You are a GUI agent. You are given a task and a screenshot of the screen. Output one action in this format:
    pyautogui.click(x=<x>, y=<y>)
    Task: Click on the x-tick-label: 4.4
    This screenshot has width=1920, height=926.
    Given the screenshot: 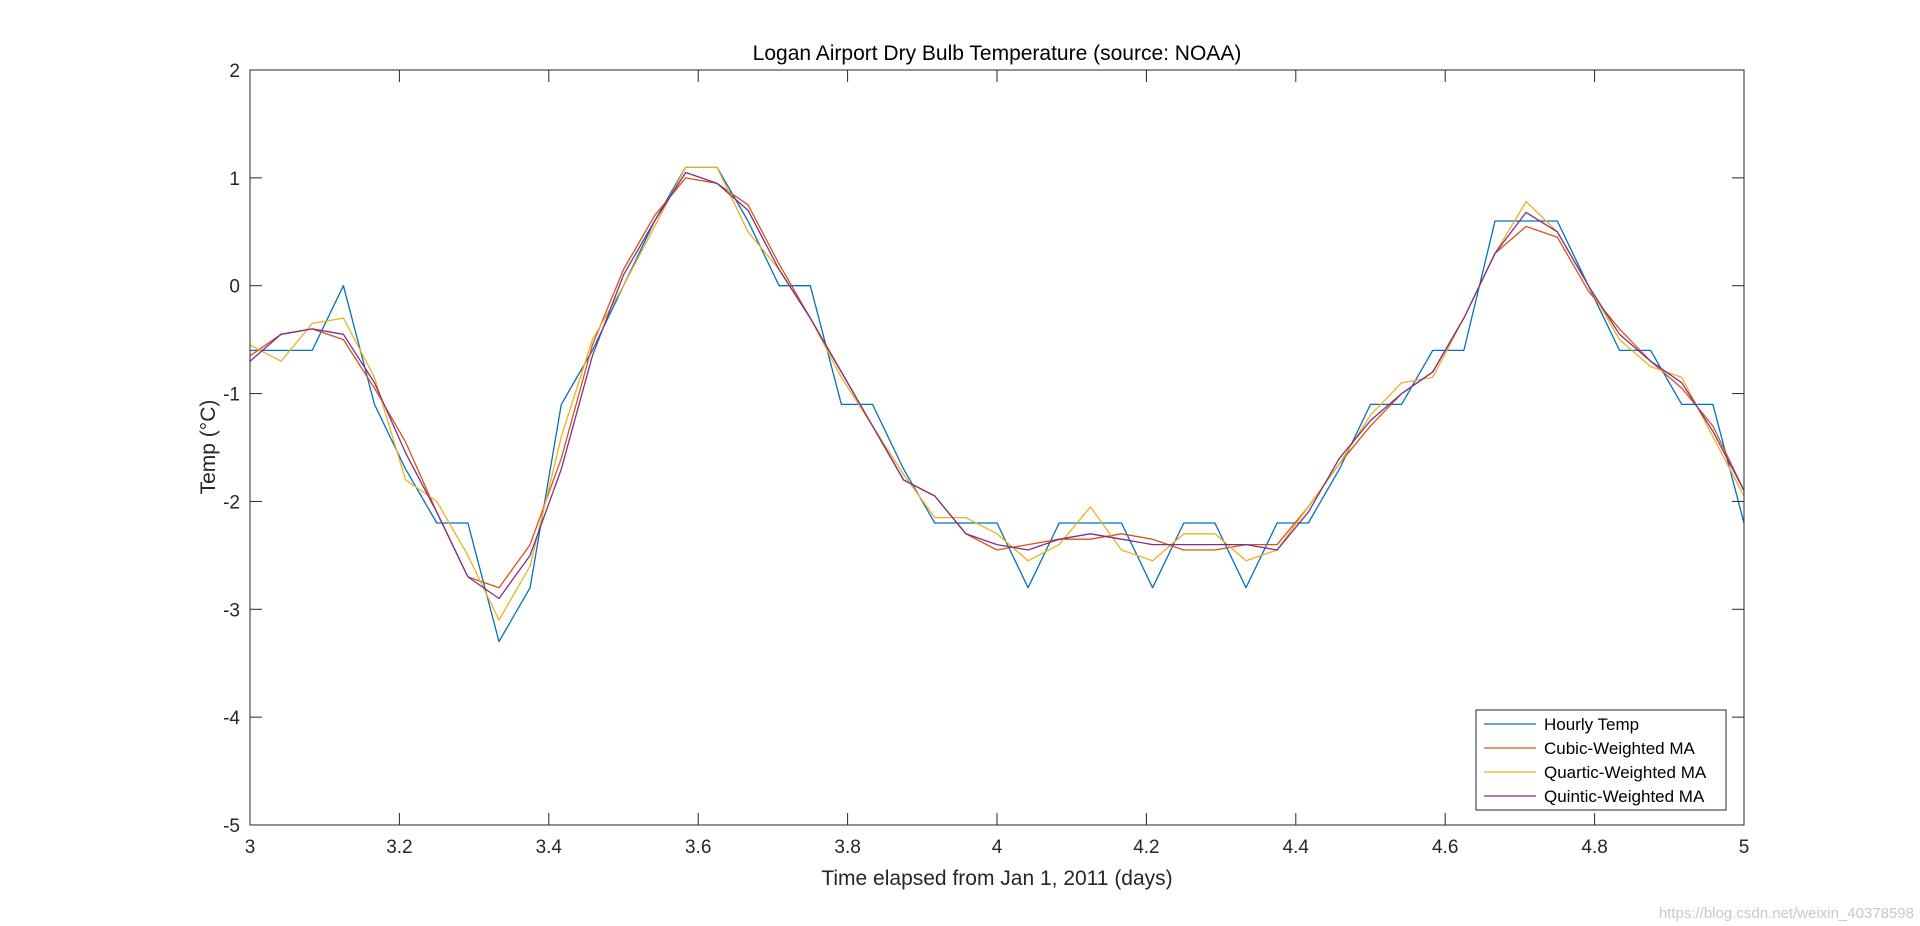 What is the action you would take?
    pyautogui.click(x=1296, y=847)
    